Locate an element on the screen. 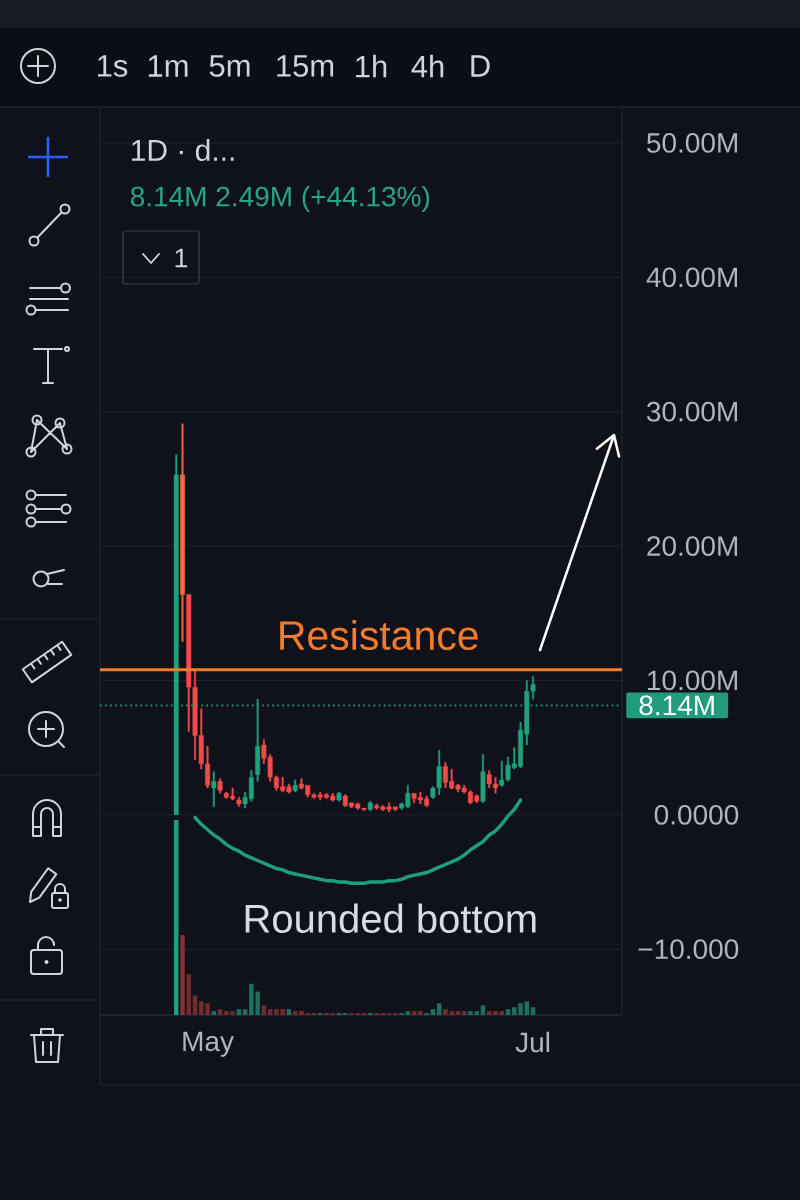 This screenshot has height=1200, width=800. text: D is located at coordinates (480, 66).